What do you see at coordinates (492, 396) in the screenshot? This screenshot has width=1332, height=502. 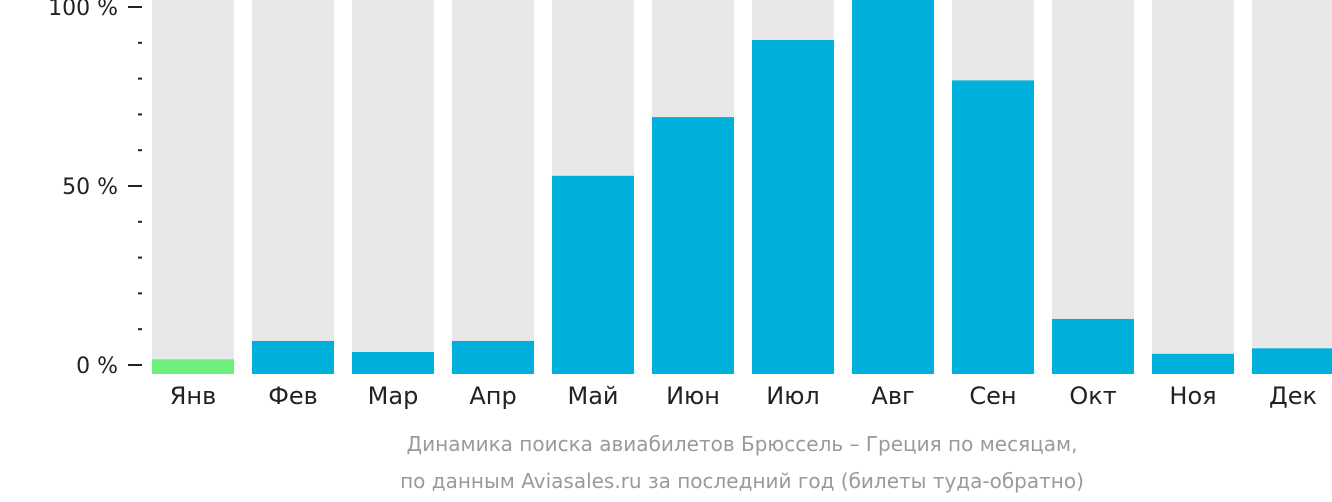 I see `x-tick-label-4: Апр` at bounding box center [492, 396].